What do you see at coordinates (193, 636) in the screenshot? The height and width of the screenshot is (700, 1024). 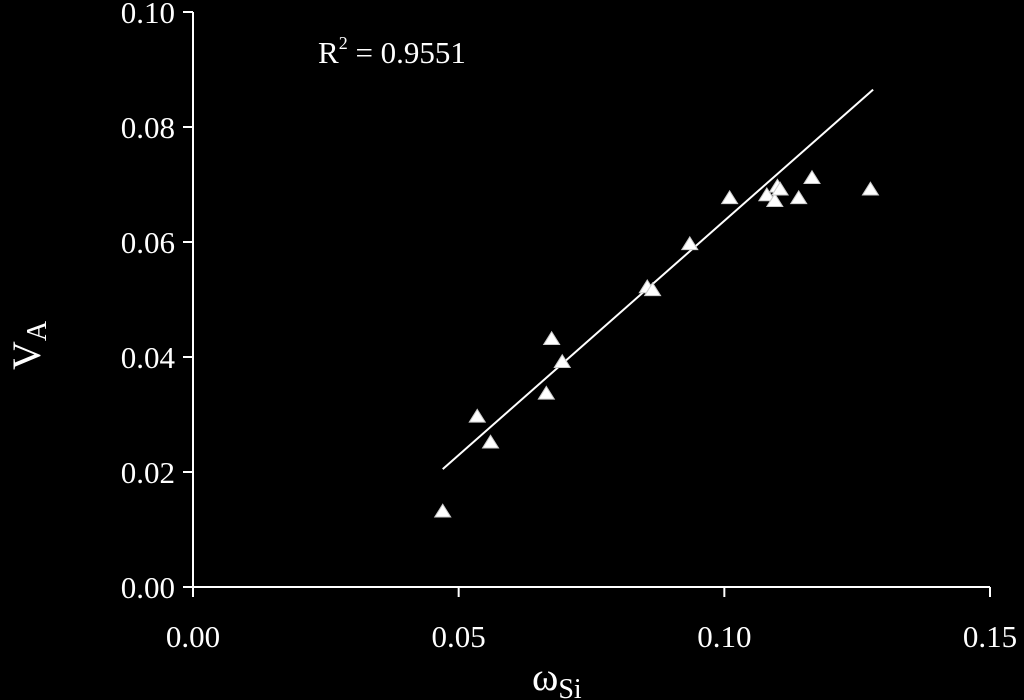 I see `x-tick-label: 0.00` at bounding box center [193, 636].